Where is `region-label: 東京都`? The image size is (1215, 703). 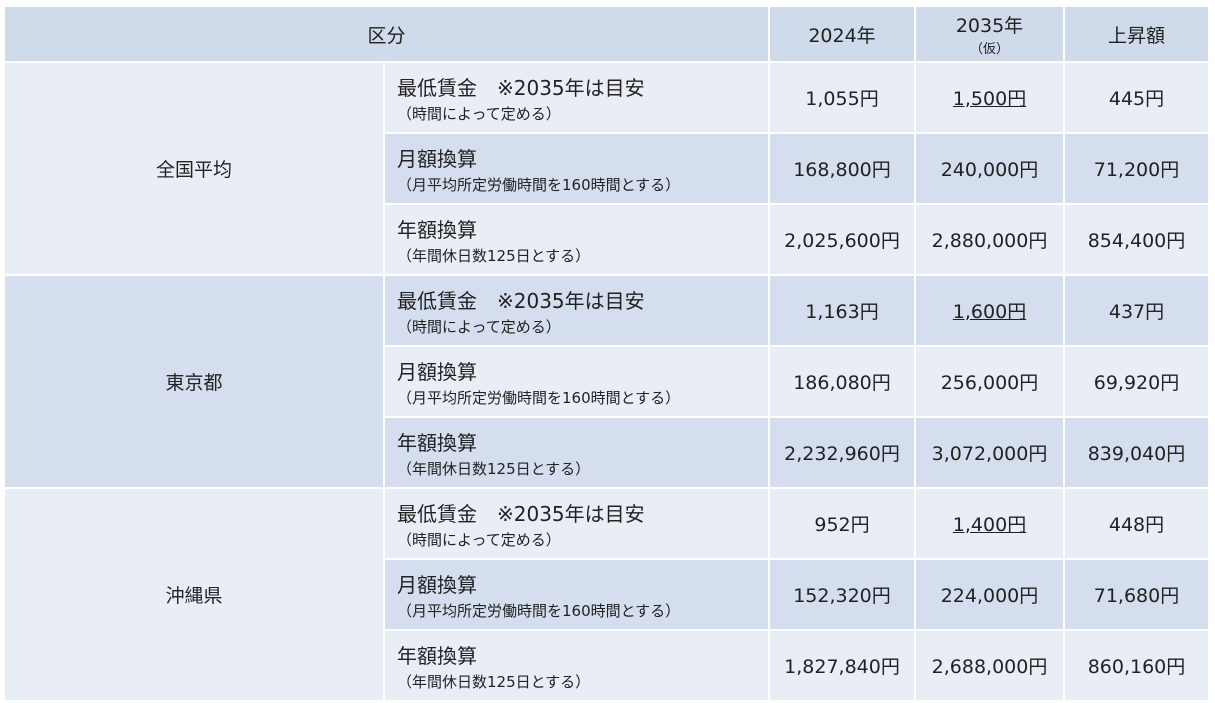 region-label: 東京都 is located at coordinates (194, 383).